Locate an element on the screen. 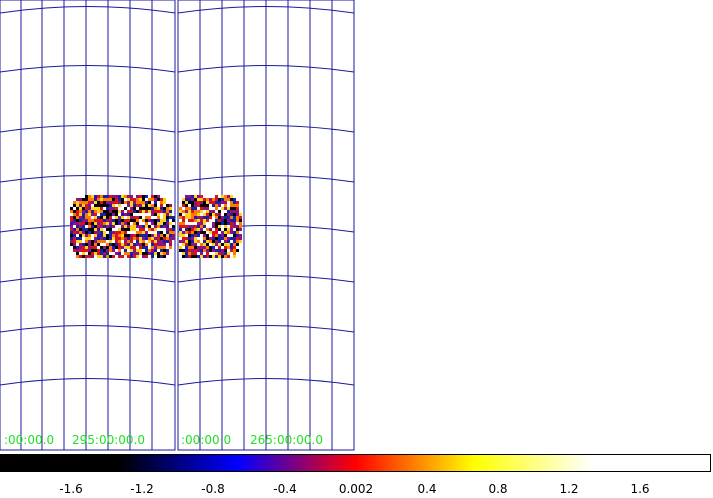 This screenshot has width=713, height=498. colorbar-tick: 1.6 is located at coordinates (640, 489).